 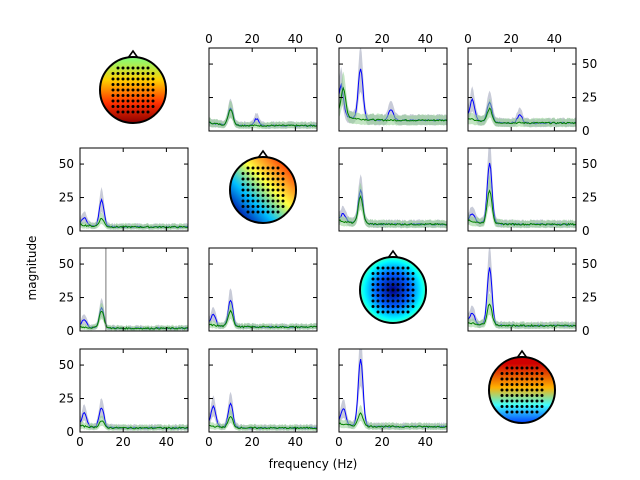 I want to click on x-tick-label-top: 40, so click(x=295, y=39).